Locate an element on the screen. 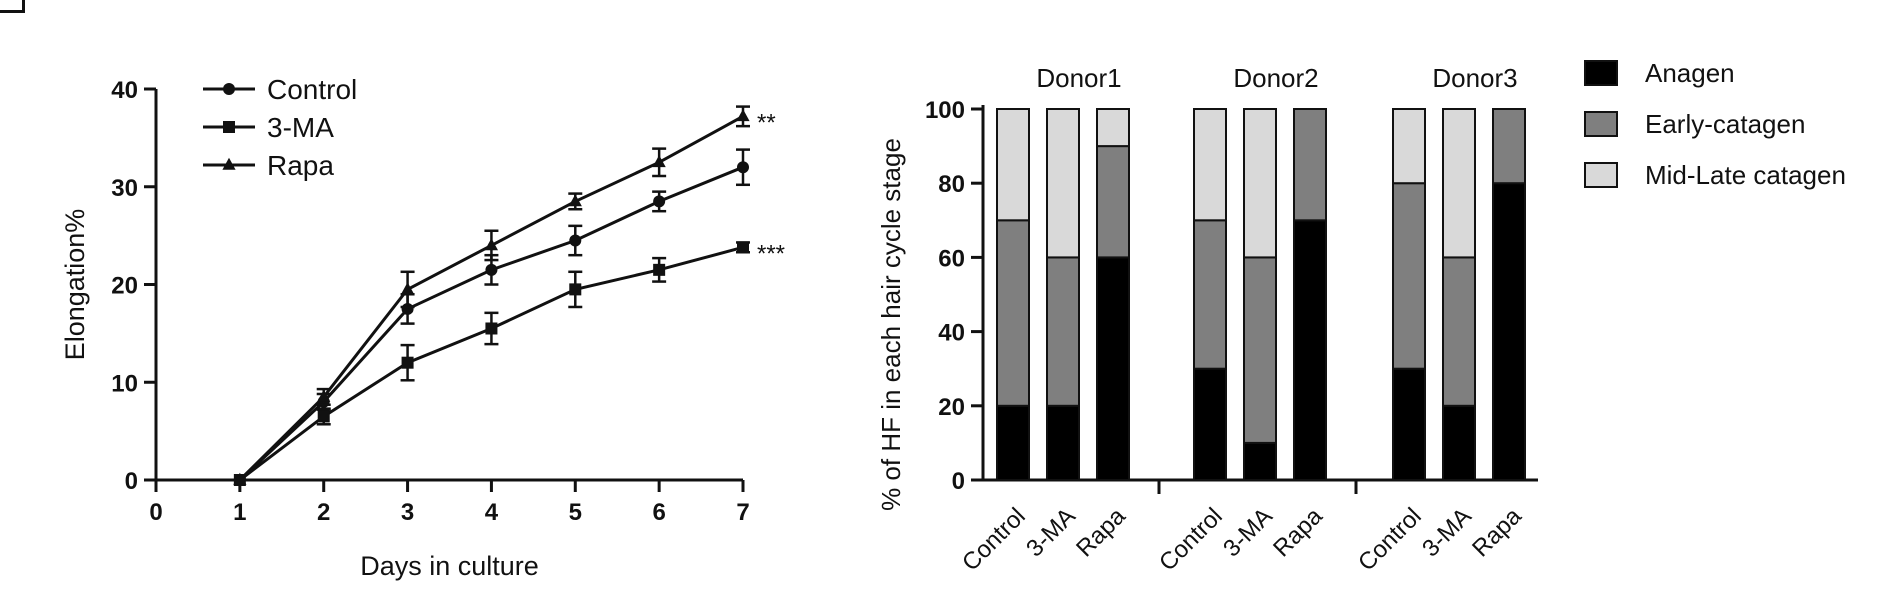 Image resolution: width=1892 pixels, height=604 pixels. legend-label: 3-MA is located at coordinates (300, 127).